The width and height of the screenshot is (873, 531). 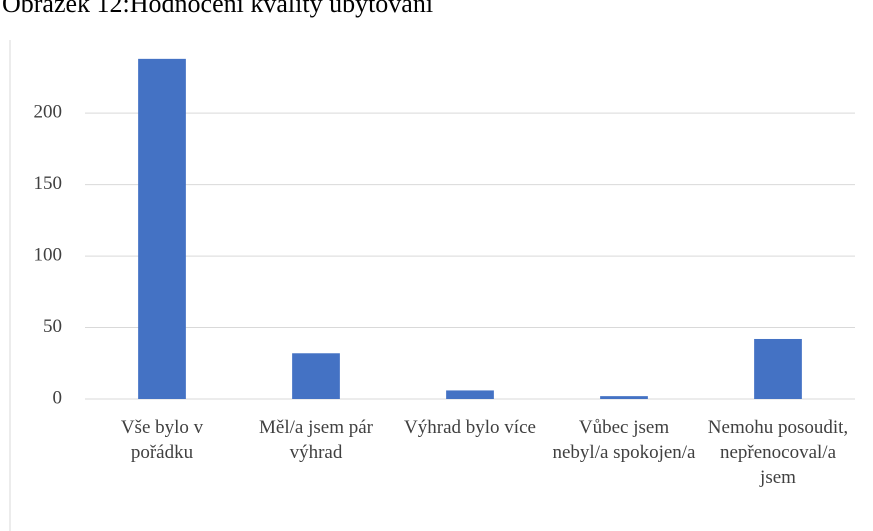 I want to click on x-tick-label: Výhrad bylo více, so click(x=470, y=427).